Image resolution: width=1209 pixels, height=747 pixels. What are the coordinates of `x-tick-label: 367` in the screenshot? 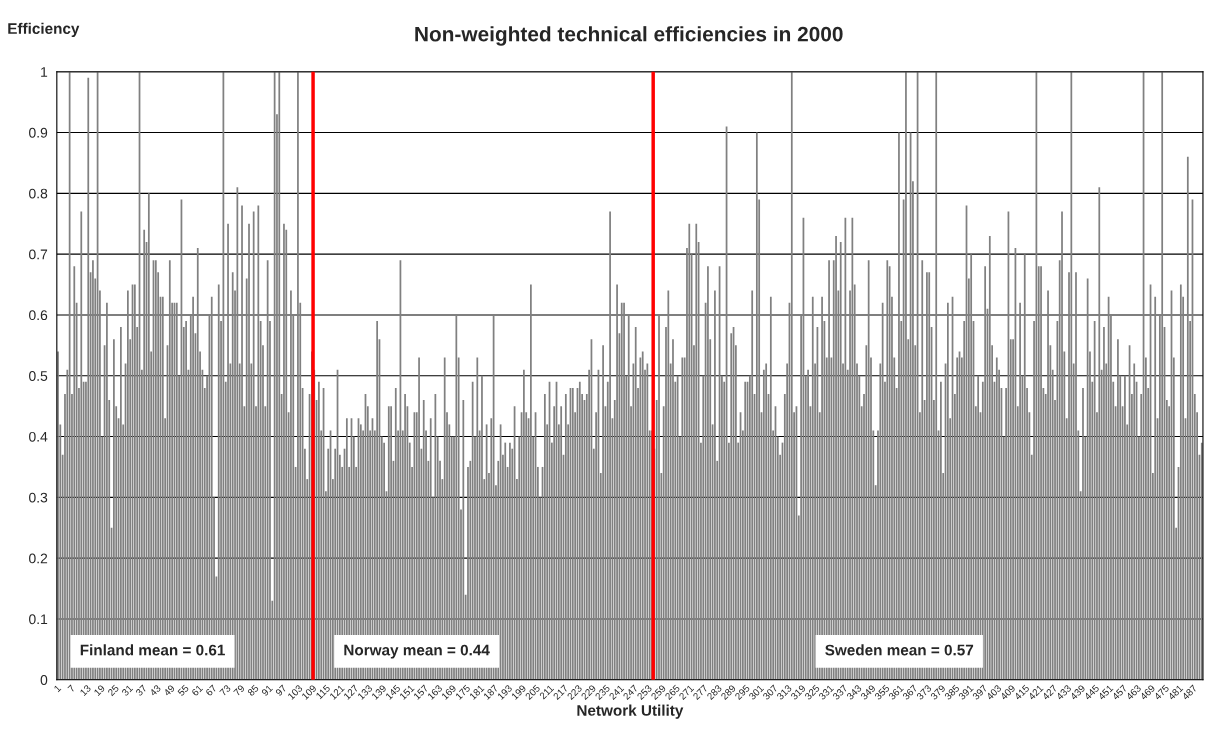 It's located at (910, 692).